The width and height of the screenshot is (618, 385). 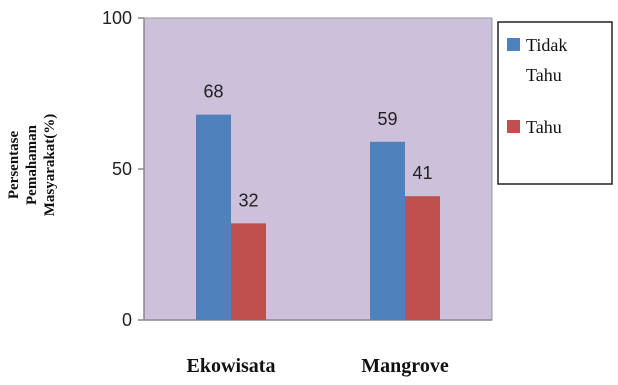 I want to click on y-ticks: 0 50 100, so click(x=123, y=169).